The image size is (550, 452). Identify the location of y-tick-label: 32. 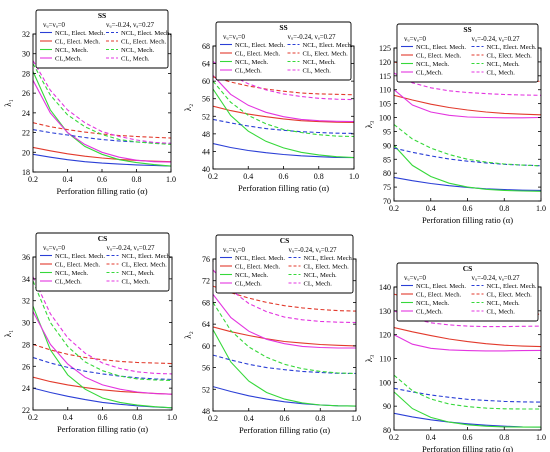
(26, 34).